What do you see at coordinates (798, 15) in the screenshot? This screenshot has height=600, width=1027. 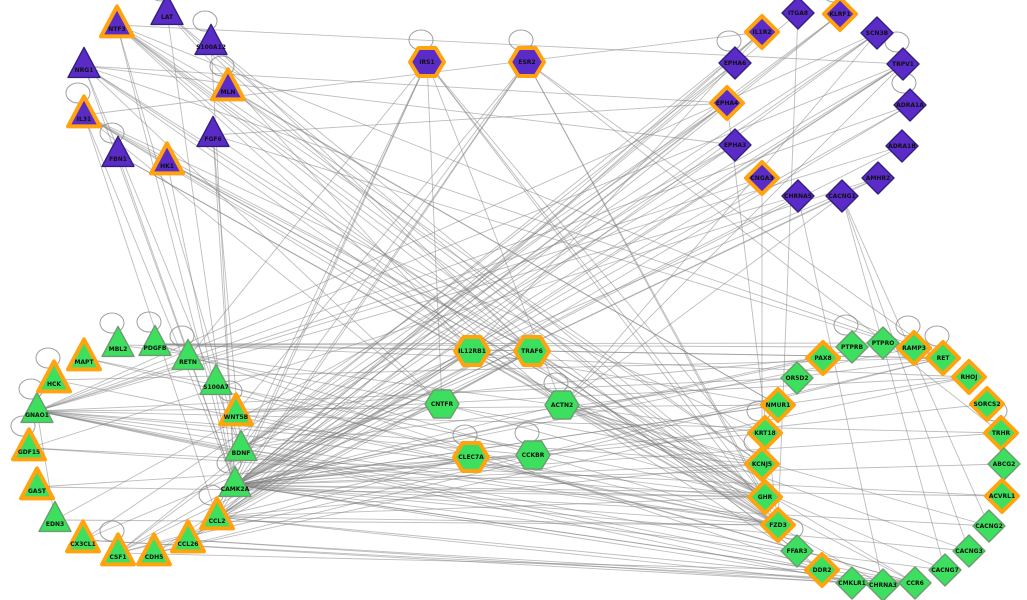 I see `node-ITGA8: ITGA8` at bounding box center [798, 15].